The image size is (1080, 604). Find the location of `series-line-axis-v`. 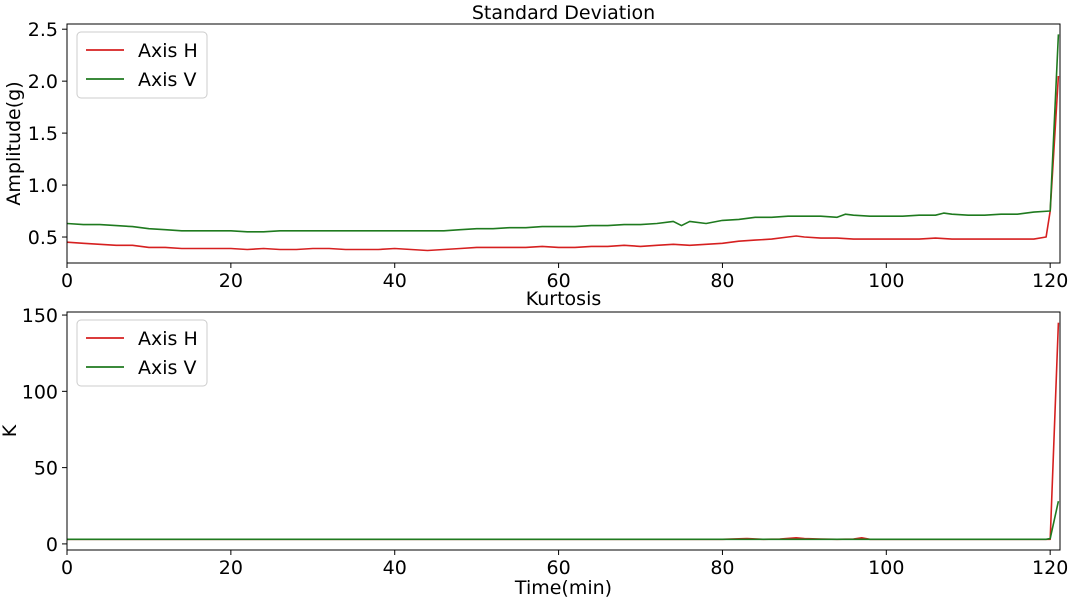

series-line-axis-v is located at coordinates (563, 521).